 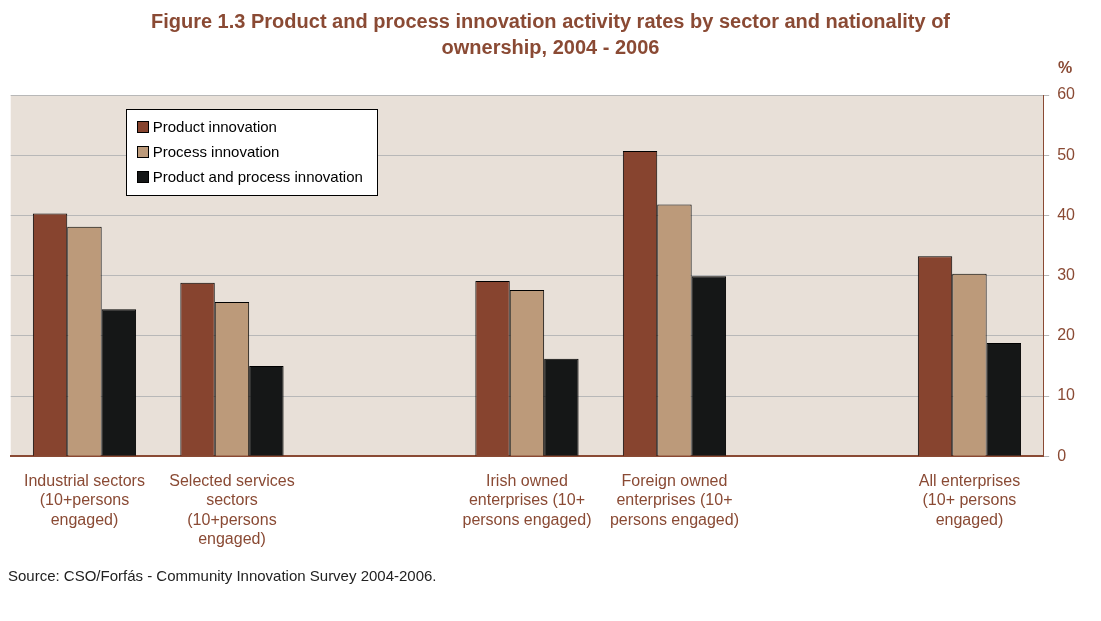 I want to click on legend-label: Product and process innovation, so click(x=257, y=176).